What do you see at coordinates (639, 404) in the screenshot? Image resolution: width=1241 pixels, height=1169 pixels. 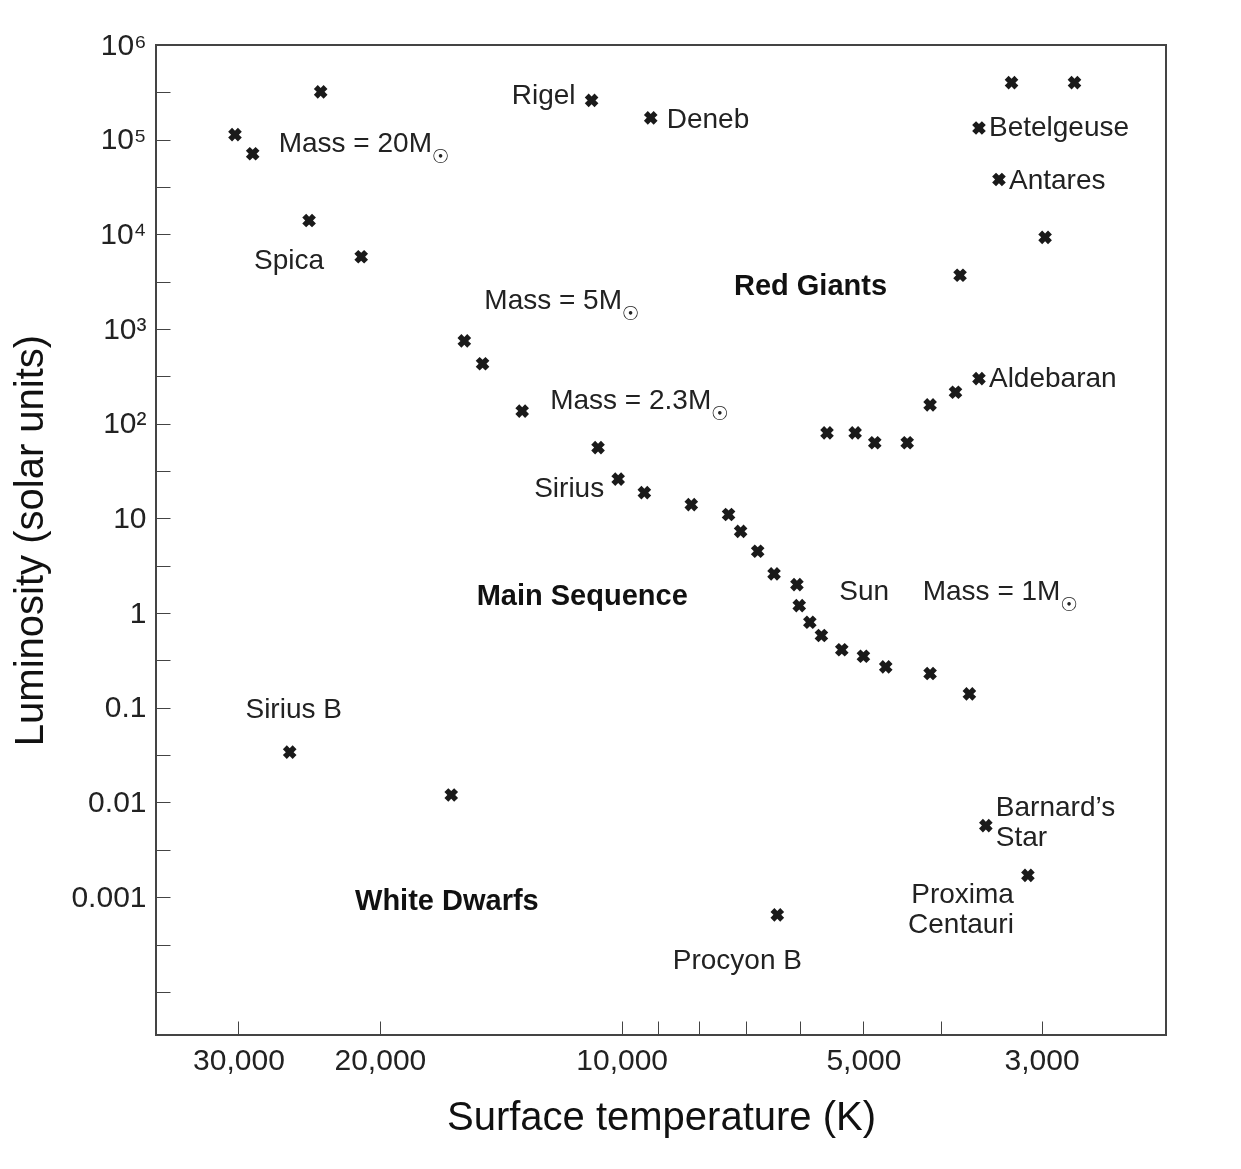 I see `annotation: Mass = 2.3M$_{☉}$` at bounding box center [639, 404].